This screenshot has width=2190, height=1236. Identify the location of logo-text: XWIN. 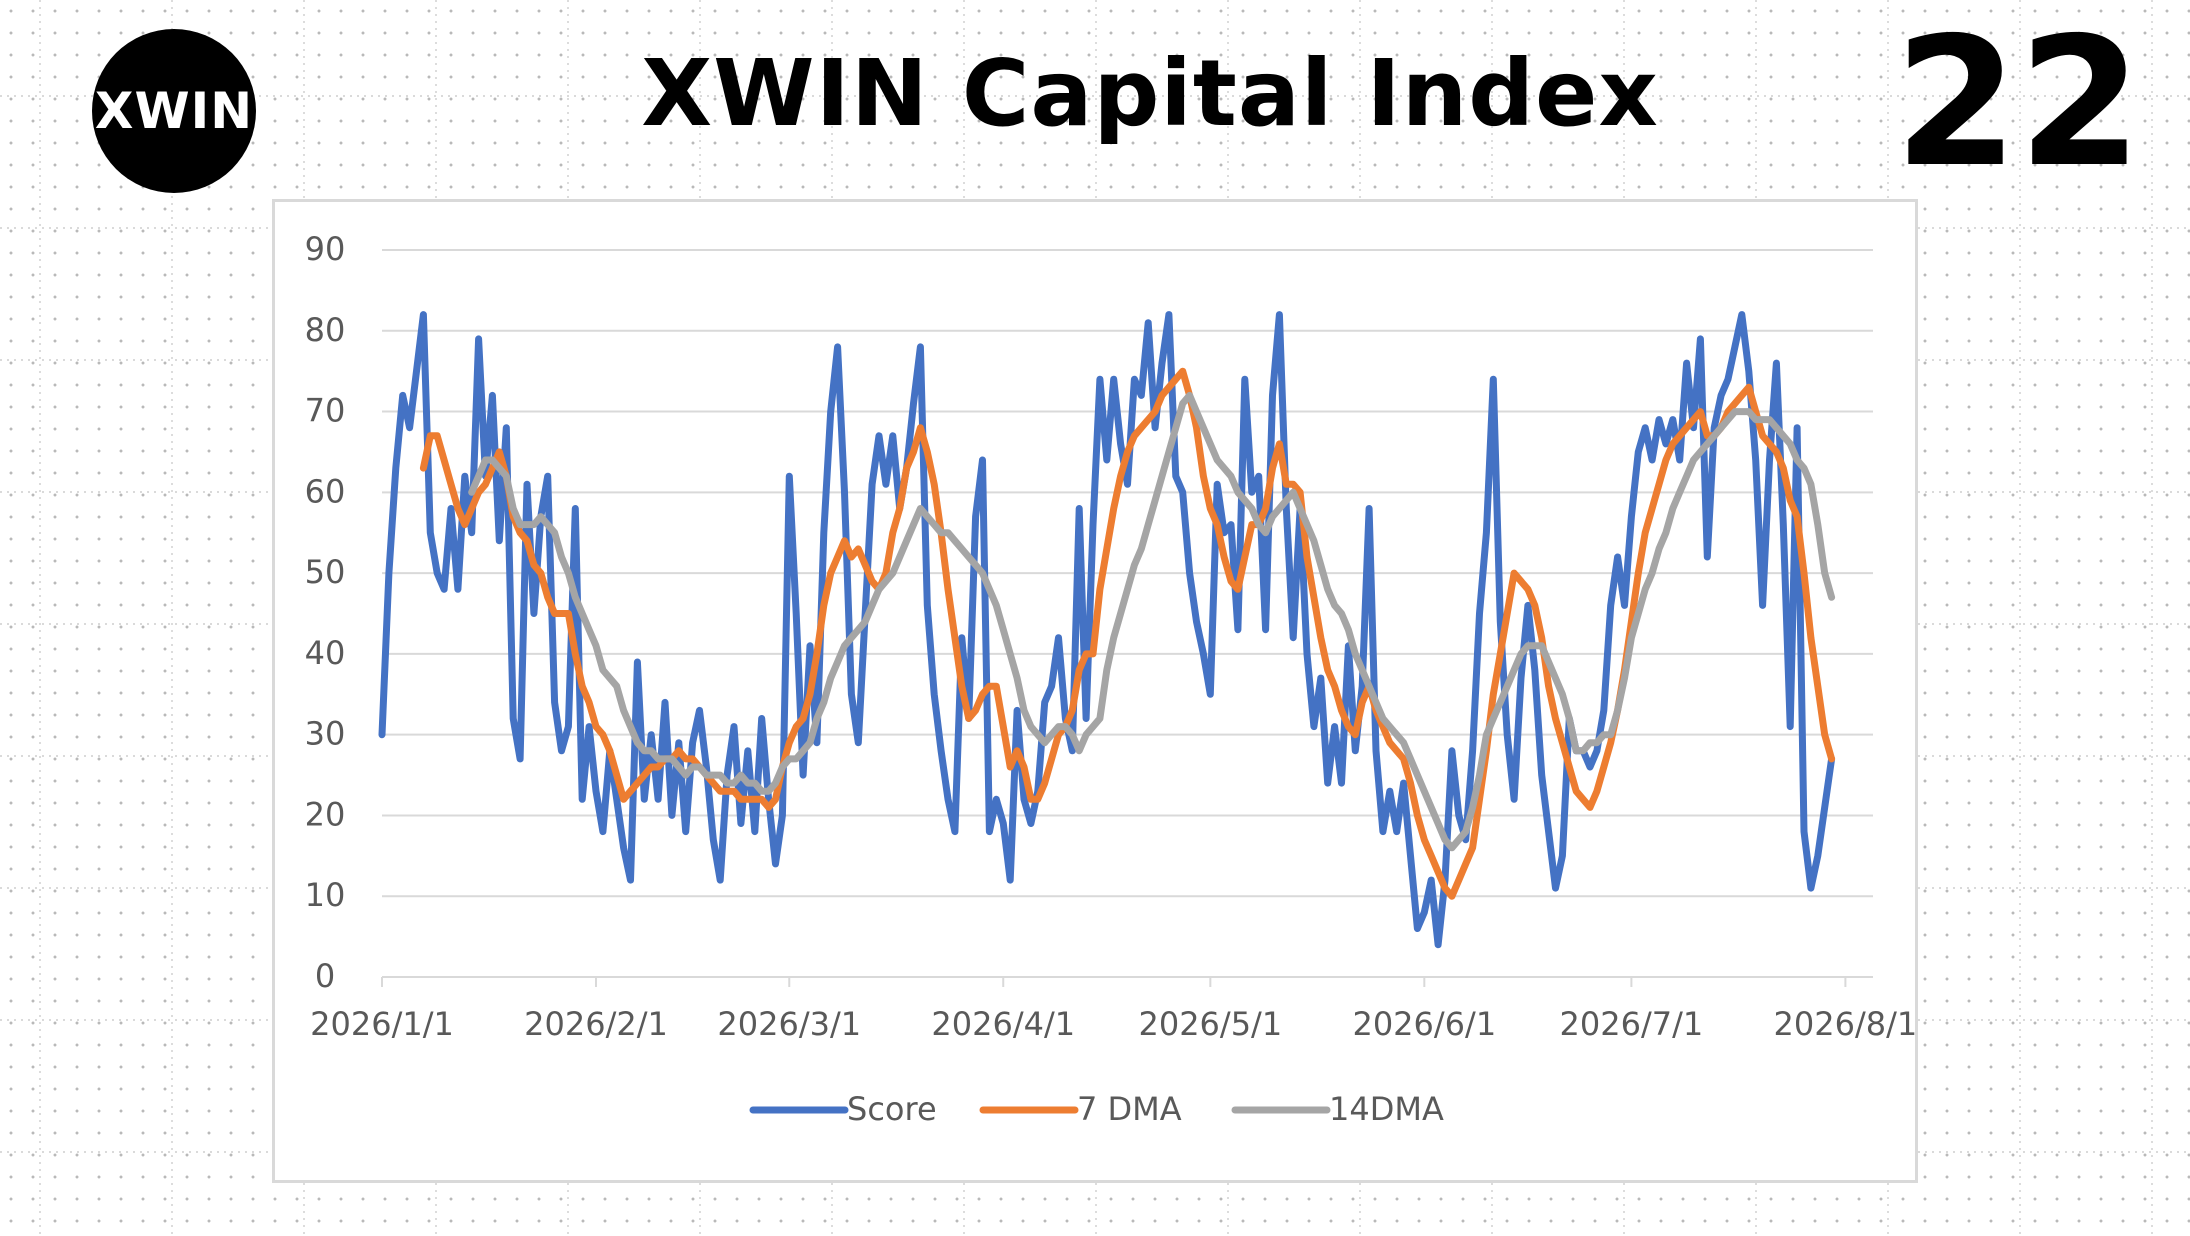
(174, 111).